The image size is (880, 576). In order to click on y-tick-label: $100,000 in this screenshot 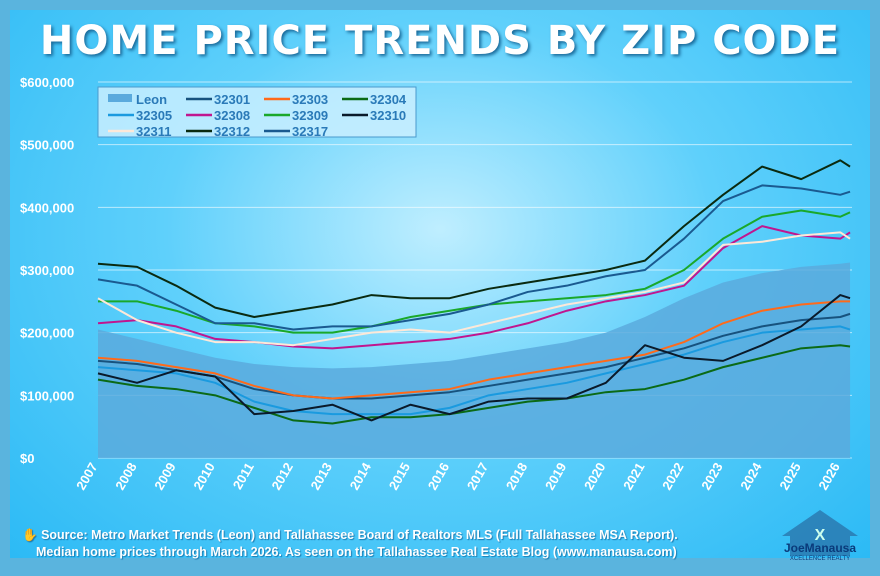, I will do `click(47, 395)`.